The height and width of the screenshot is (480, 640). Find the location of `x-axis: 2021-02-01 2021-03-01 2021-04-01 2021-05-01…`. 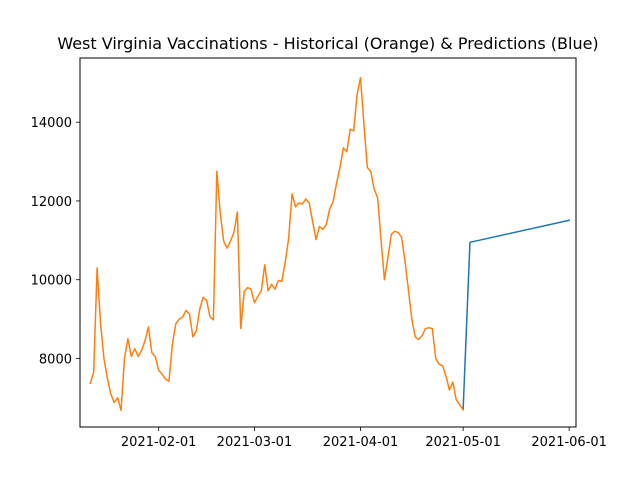

x-axis: 2021-02-01 2021-03-01 2021-04-01 2021-05-01… is located at coordinates (364, 438).